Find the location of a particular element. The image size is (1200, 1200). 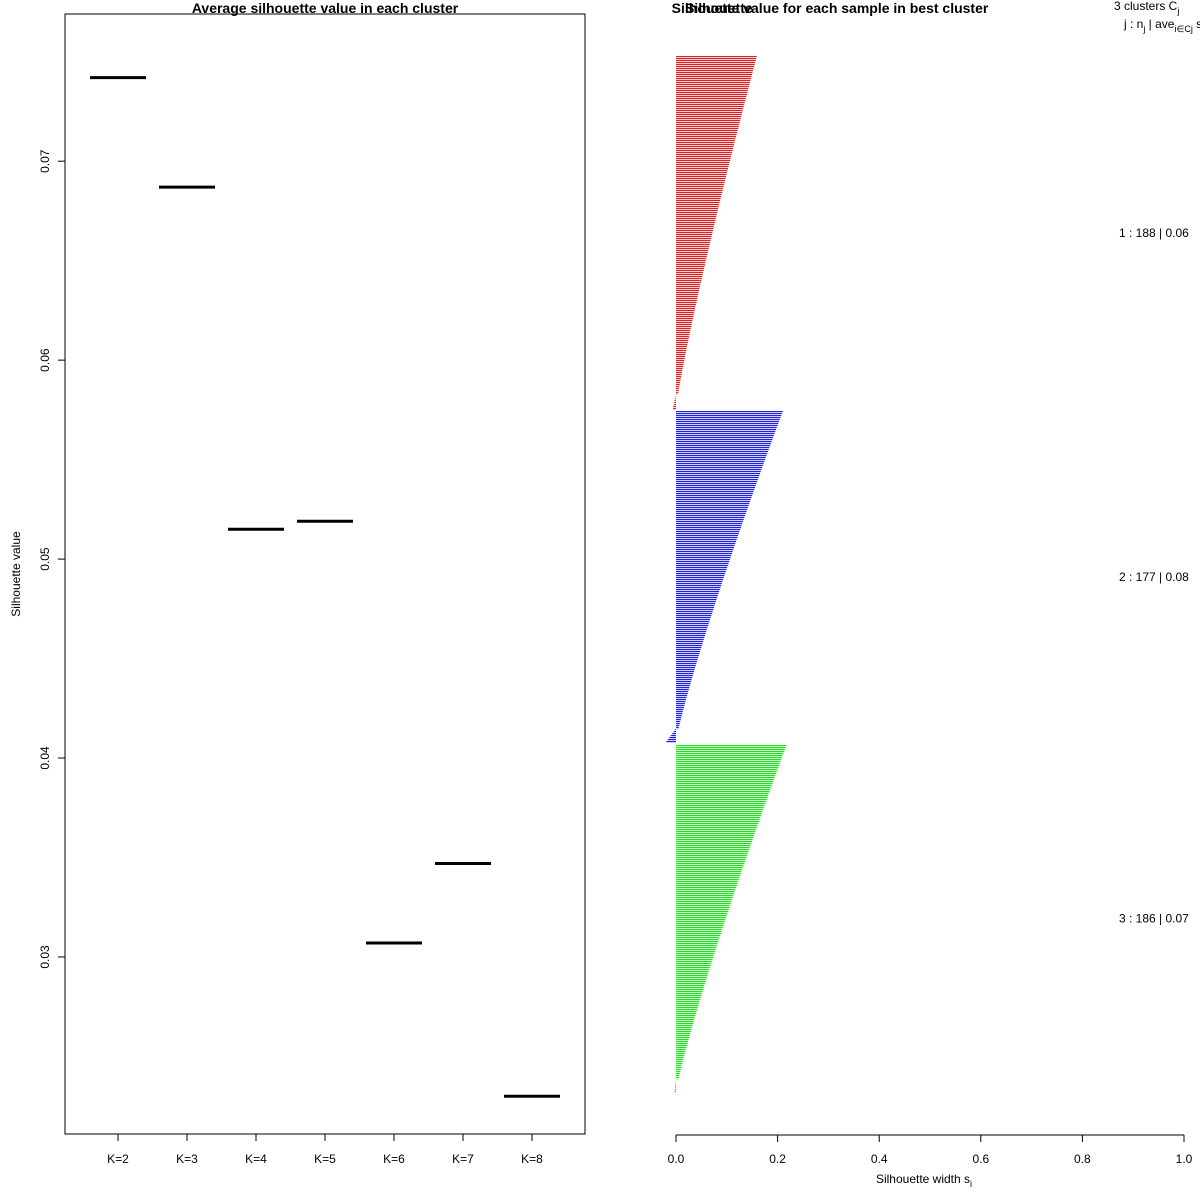

cluster-3-bars is located at coordinates (730, 919).